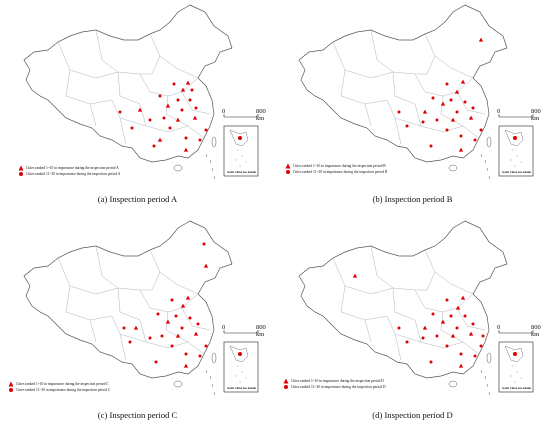 This screenshot has width=550, height=432. What do you see at coordinates (499, 111) in the screenshot?
I see `scale-zero-label: 0` at bounding box center [499, 111].